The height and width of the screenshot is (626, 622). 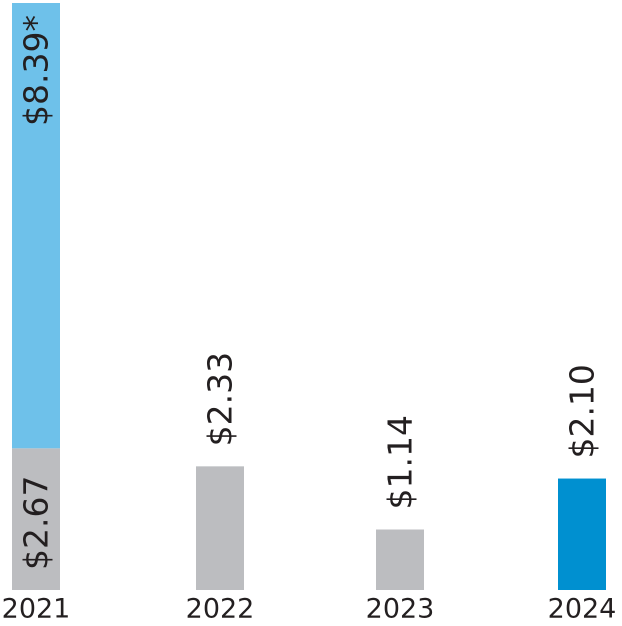 What do you see at coordinates (400, 462) in the screenshot?
I see `value-label: $1.14` at bounding box center [400, 462].